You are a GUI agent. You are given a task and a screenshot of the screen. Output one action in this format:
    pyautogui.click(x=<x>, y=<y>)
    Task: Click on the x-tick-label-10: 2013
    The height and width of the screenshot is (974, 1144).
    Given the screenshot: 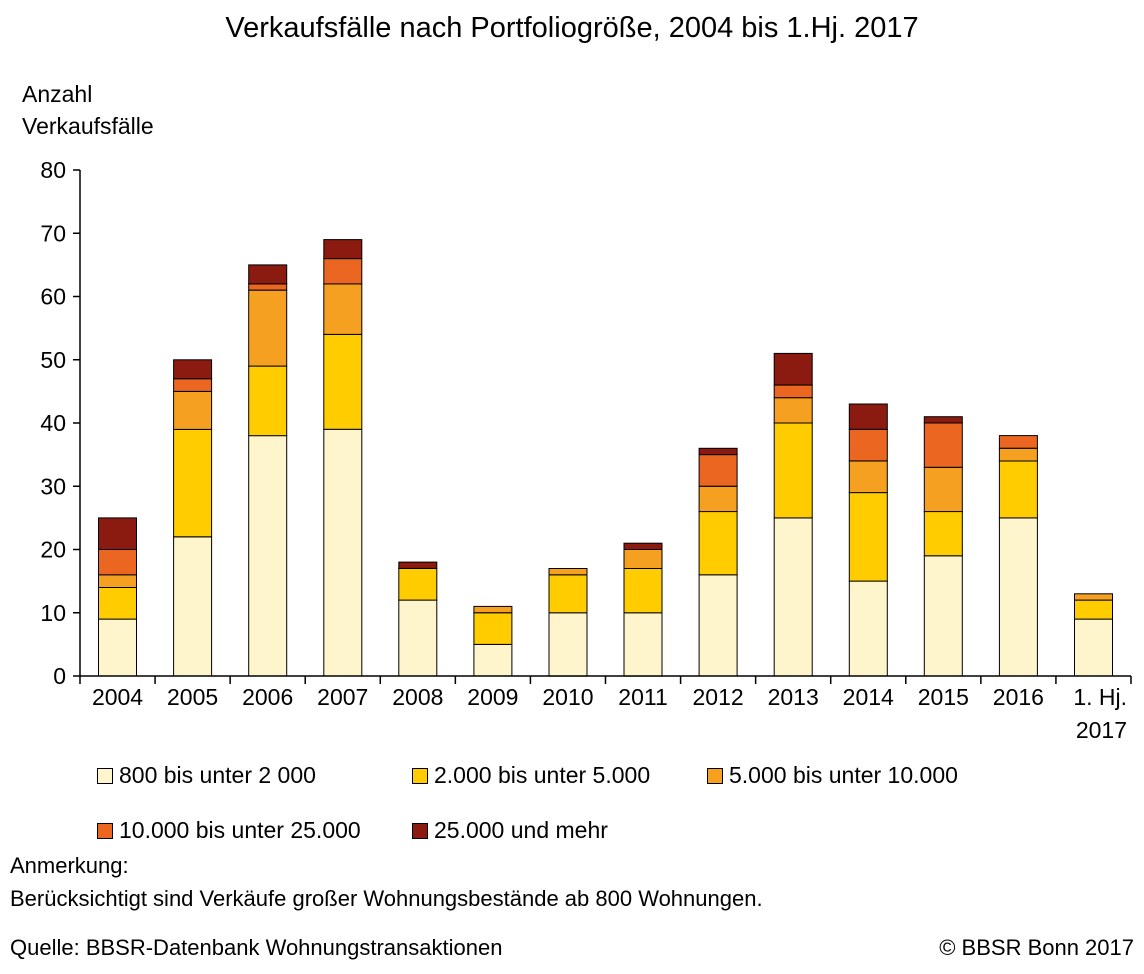 What is the action you would take?
    pyautogui.click(x=793, y=697)
    